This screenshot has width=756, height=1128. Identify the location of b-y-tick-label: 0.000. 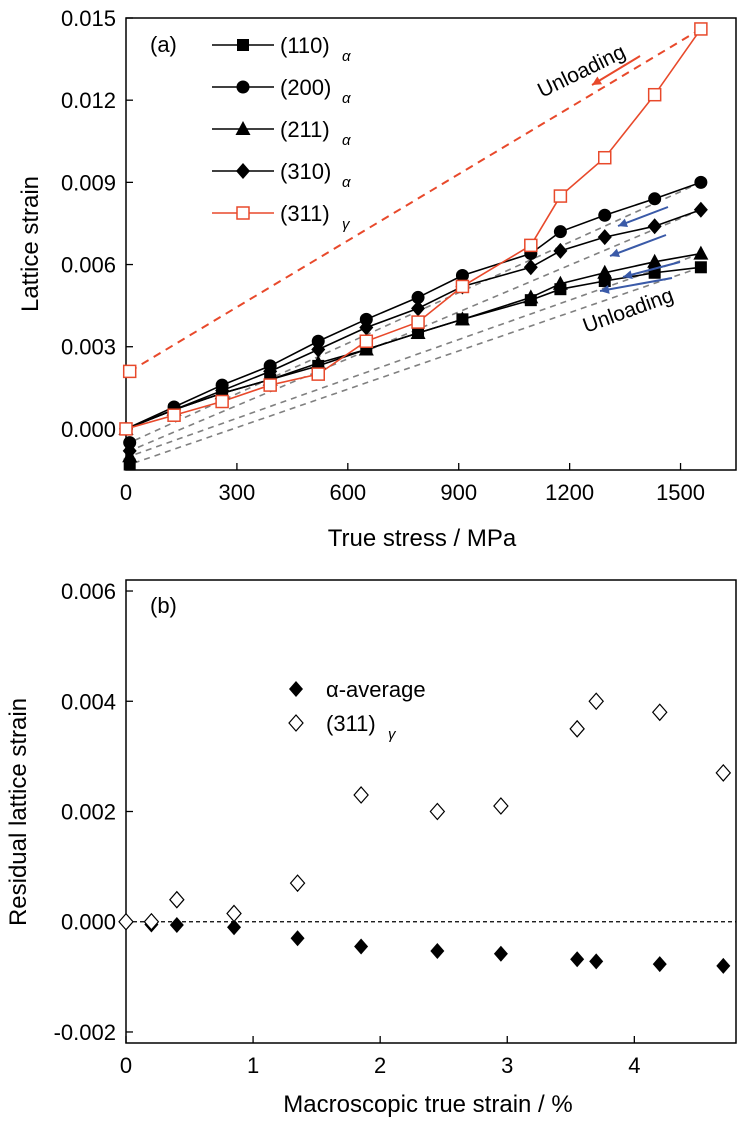
(88, 922).